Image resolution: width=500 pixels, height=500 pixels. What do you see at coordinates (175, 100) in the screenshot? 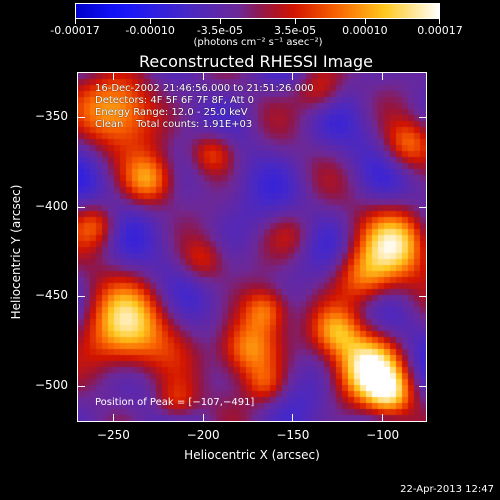
I see `info-line-detectors: Detectors: 4F 5F 6F 7F 8F, Att 0` at bounding box center [175, 100].